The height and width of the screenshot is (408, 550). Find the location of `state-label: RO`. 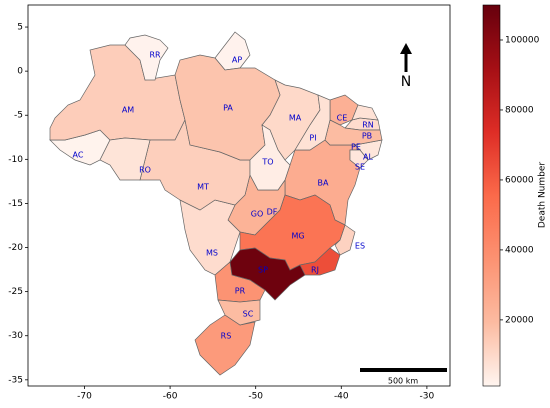

state-label: RO is located at coordinates (145, 170).